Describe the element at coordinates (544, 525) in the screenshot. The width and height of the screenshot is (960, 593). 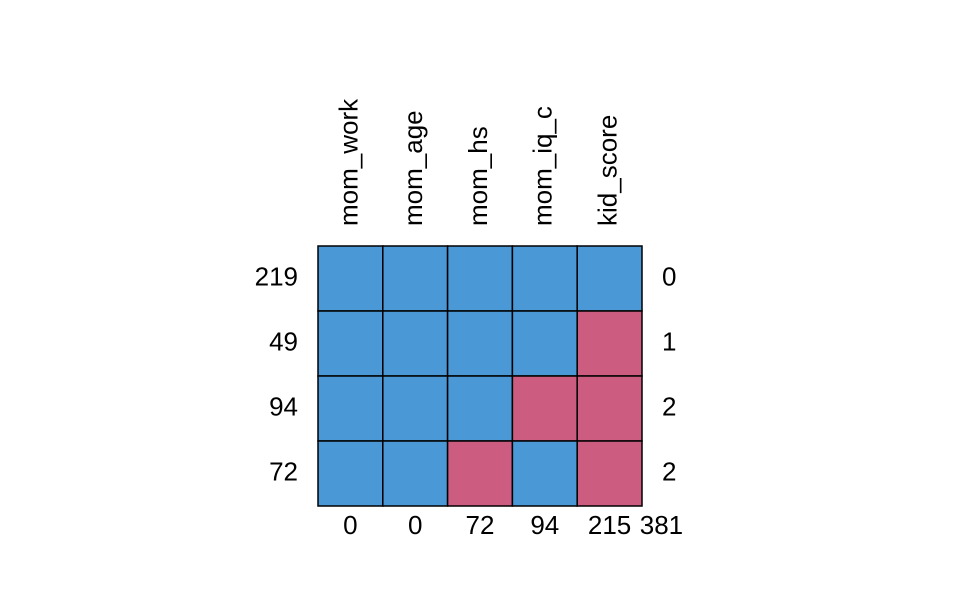
I see `column-missing: 94` at that location.